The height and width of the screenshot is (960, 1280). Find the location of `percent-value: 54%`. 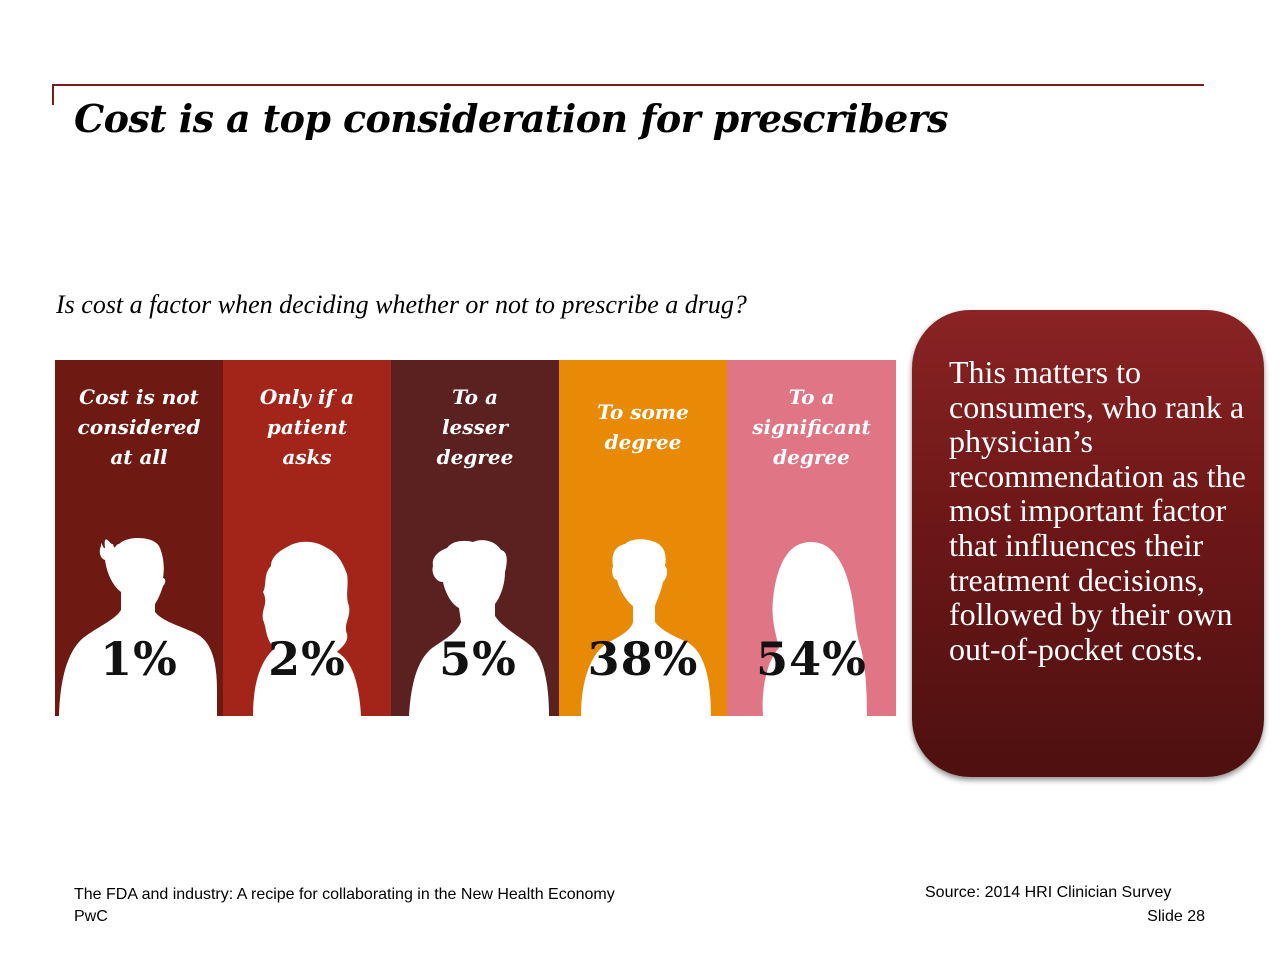

percent-value: 54% is located at coordinates (811, 659).